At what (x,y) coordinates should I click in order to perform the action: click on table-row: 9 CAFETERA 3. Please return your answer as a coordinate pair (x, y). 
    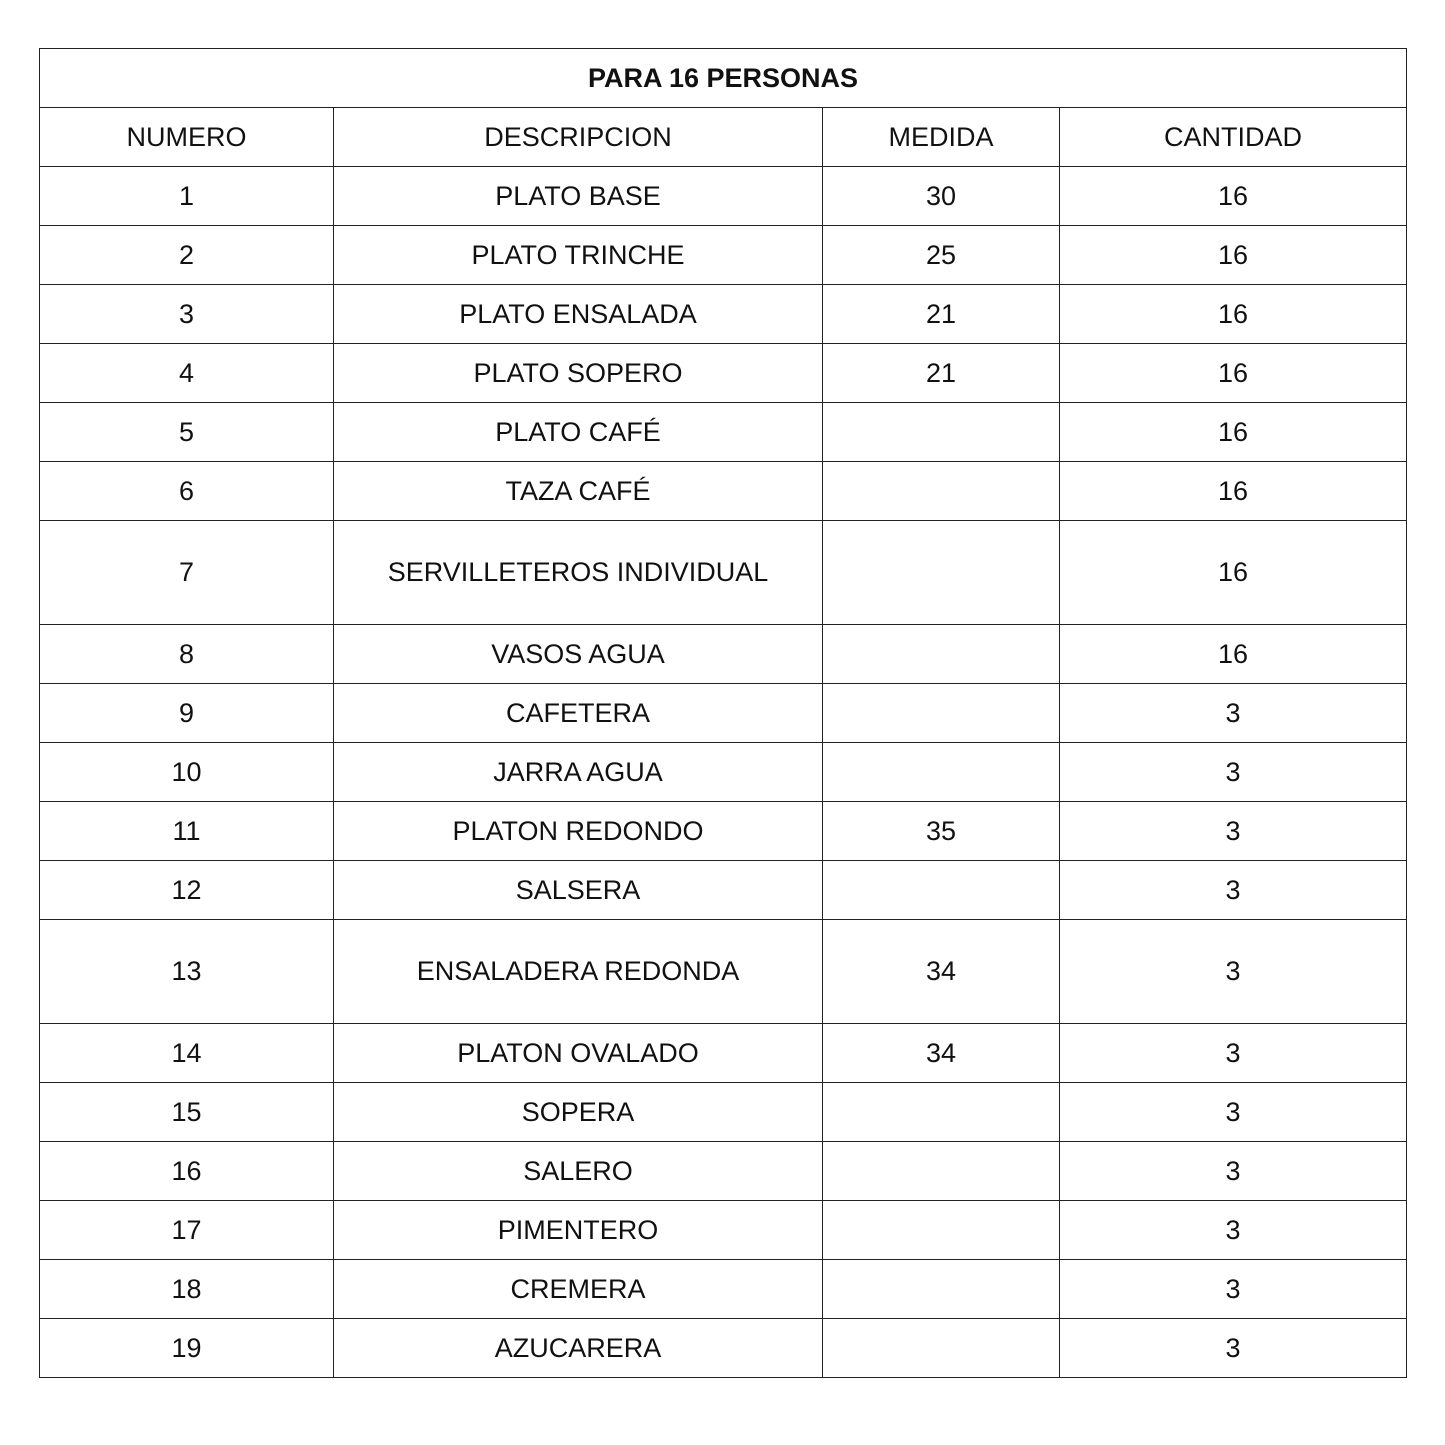
    Looking at the image, I should click on (723, 713).